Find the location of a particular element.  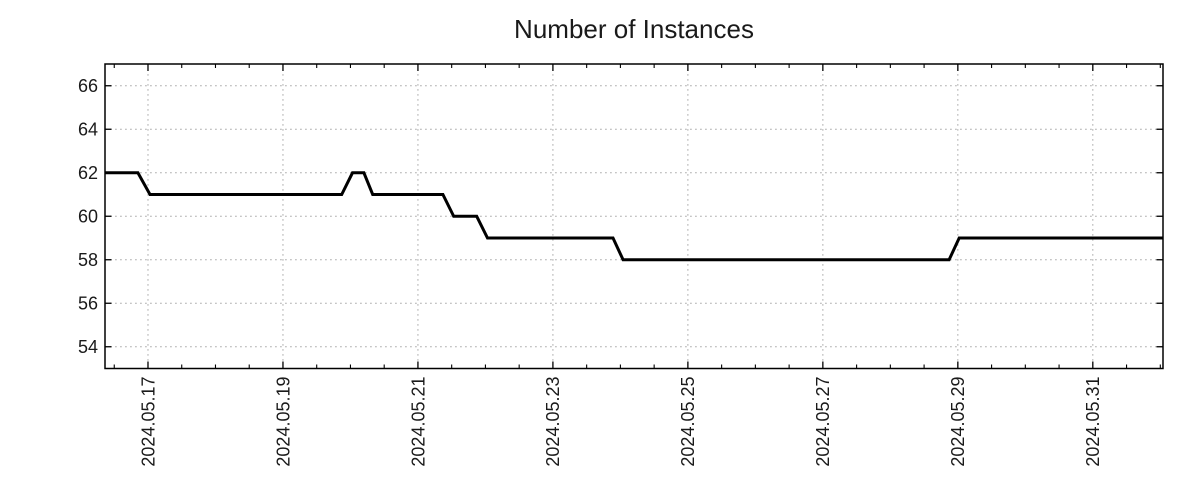

chart-title: Number of Instances is located at coordinates (634, 29).